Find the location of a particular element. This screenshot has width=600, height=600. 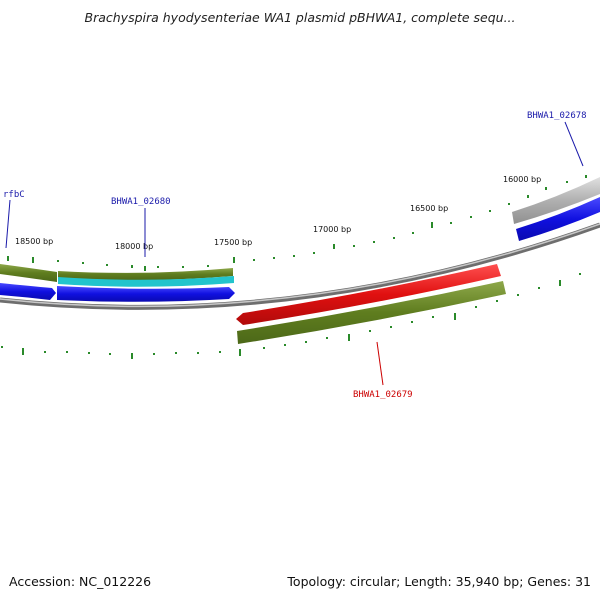

accession-text: Accession: NC_012226 is located at coordinates (80, 581).